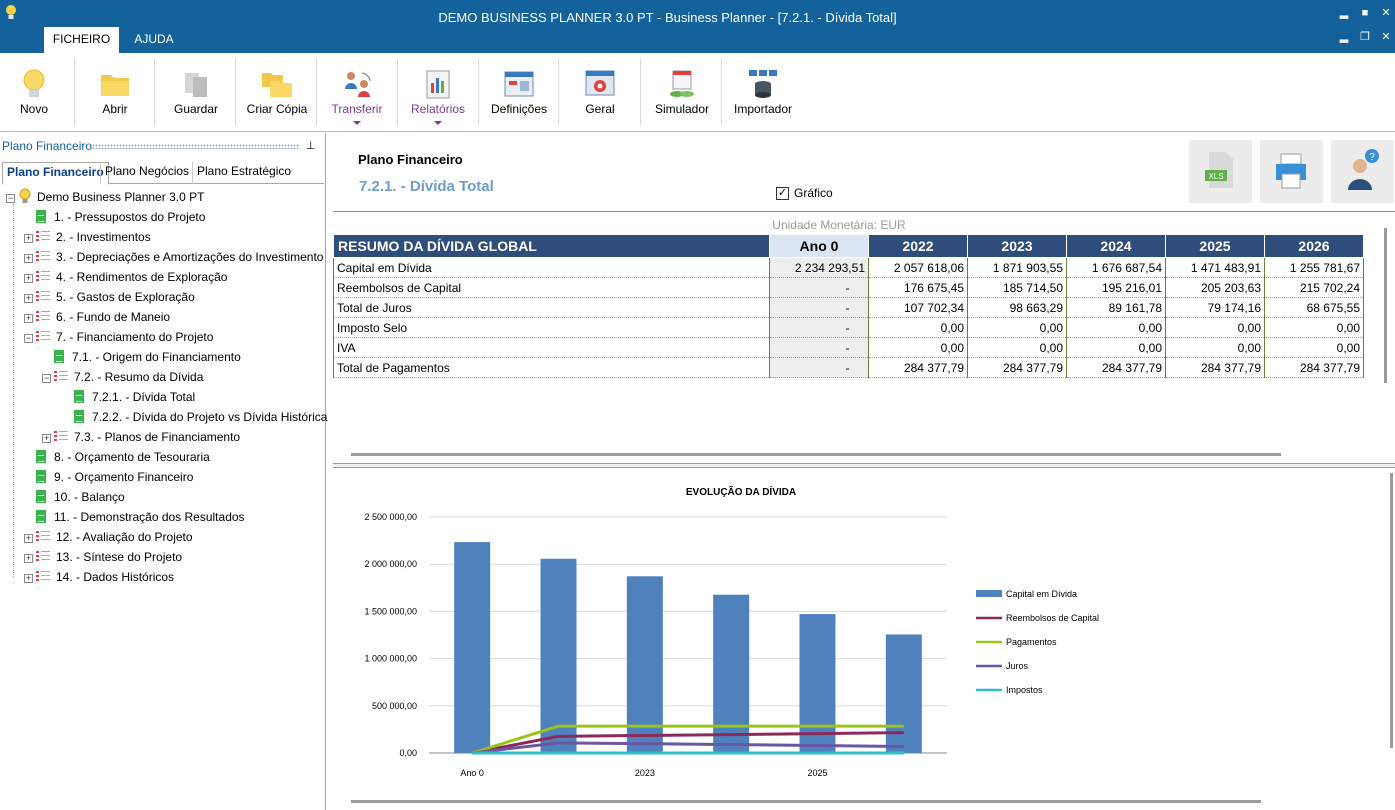 The width and height of the screenshot is (1395, 810). I want to click on table-cell: 89 161,78, so click(1116, 307).